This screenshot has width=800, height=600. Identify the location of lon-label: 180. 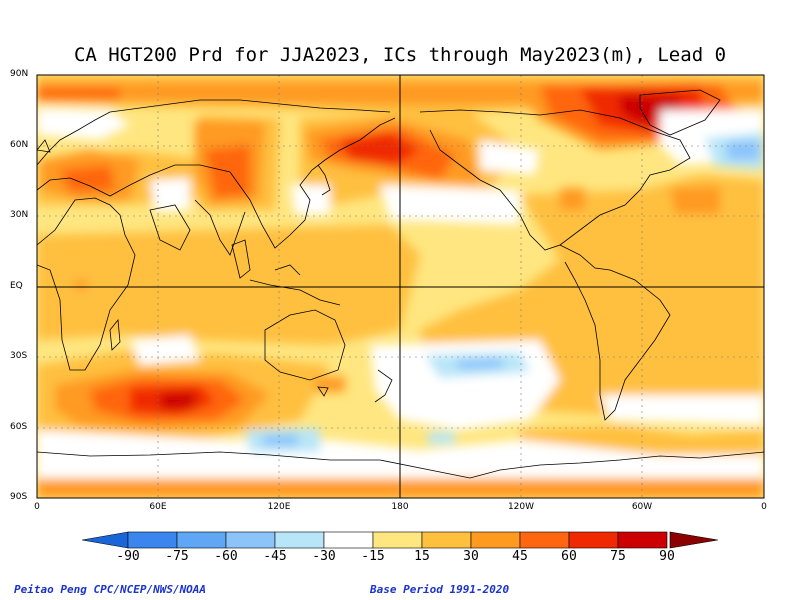
(400, 507).